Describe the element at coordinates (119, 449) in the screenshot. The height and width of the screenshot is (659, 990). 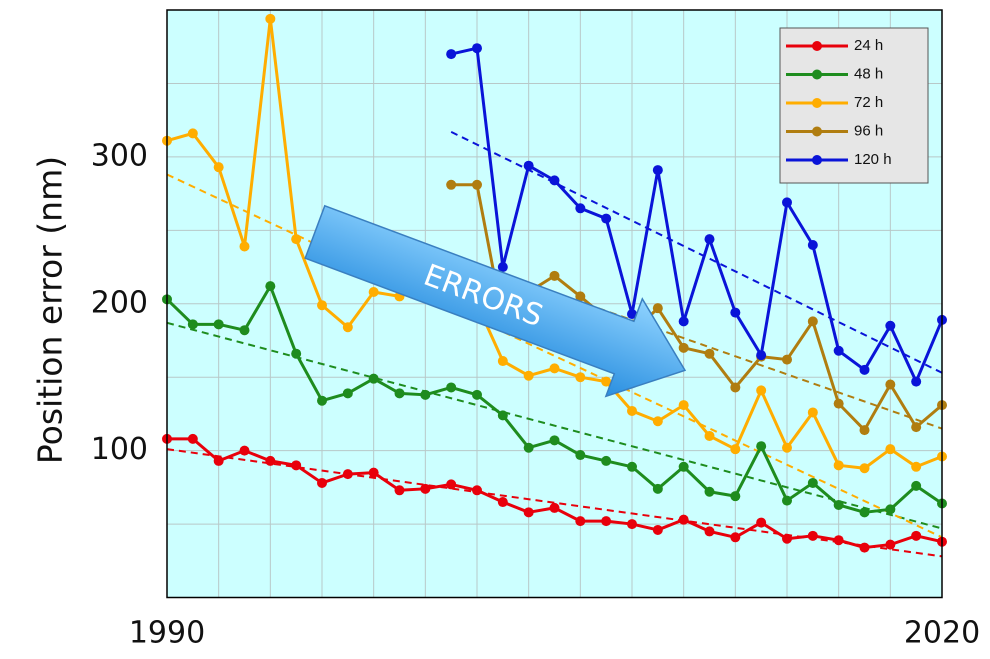
I see `y-tick-label: 100` at that location.